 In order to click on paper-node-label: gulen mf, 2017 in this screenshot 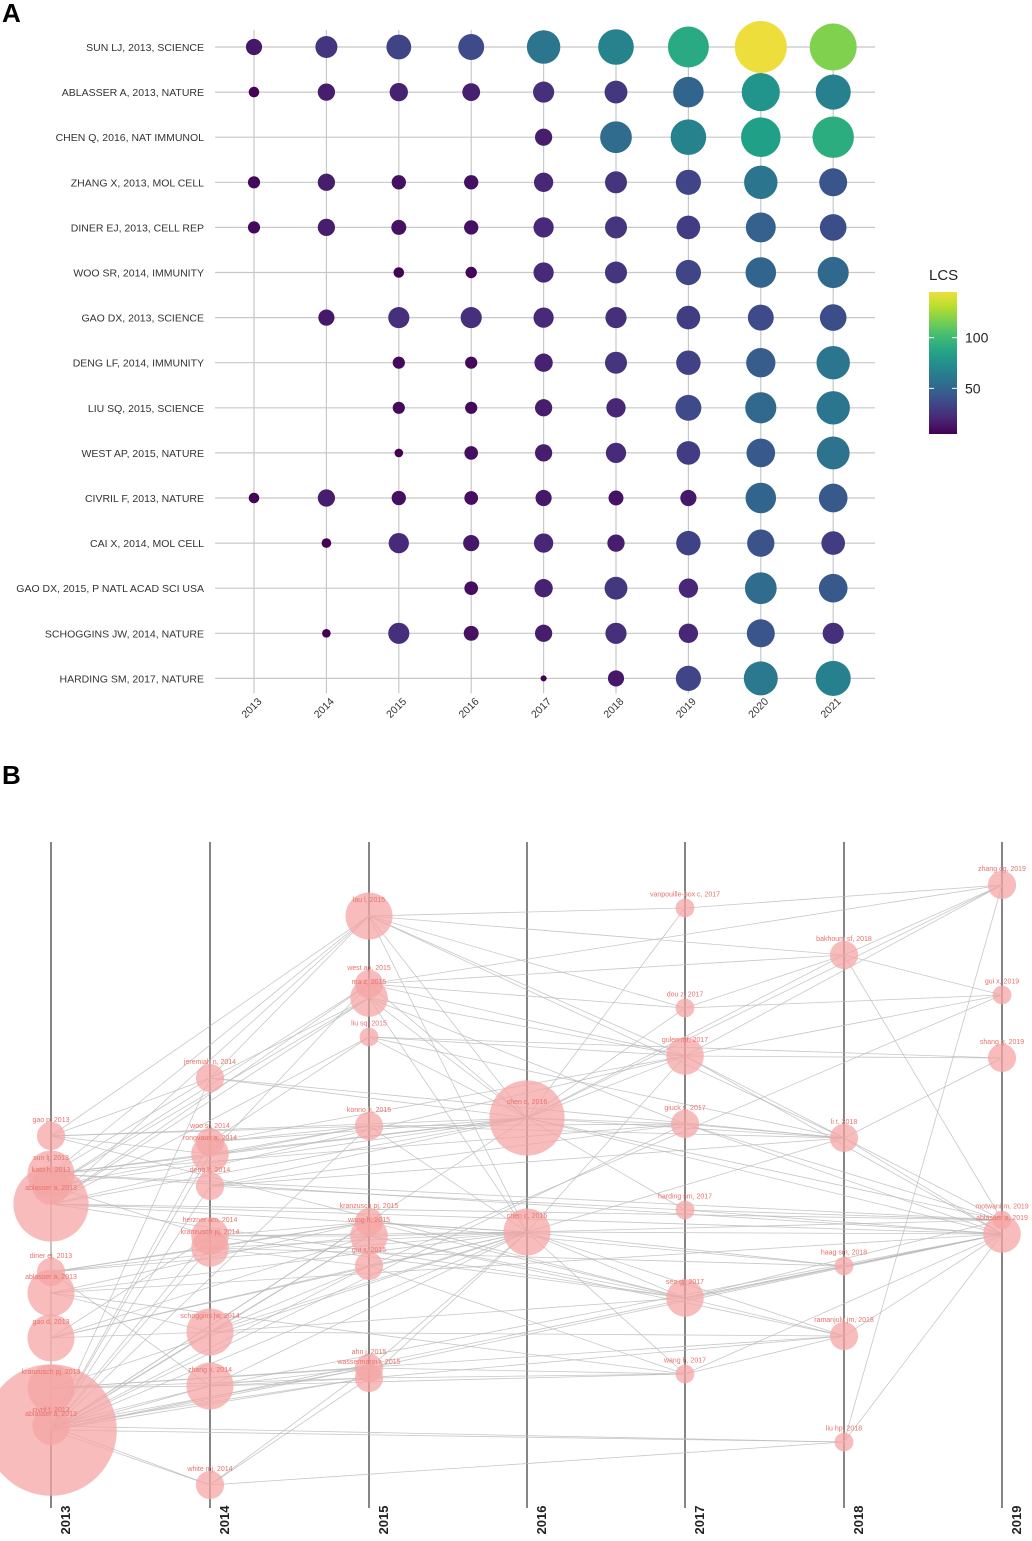, I will do `click(685, 1040)`.